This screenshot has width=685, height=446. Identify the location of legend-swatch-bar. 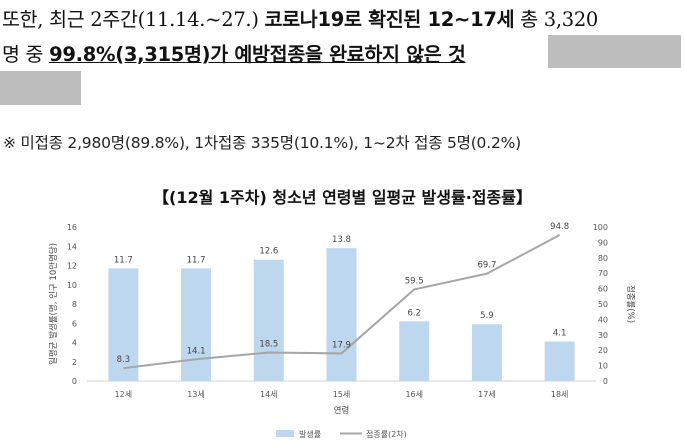
(285, 433).